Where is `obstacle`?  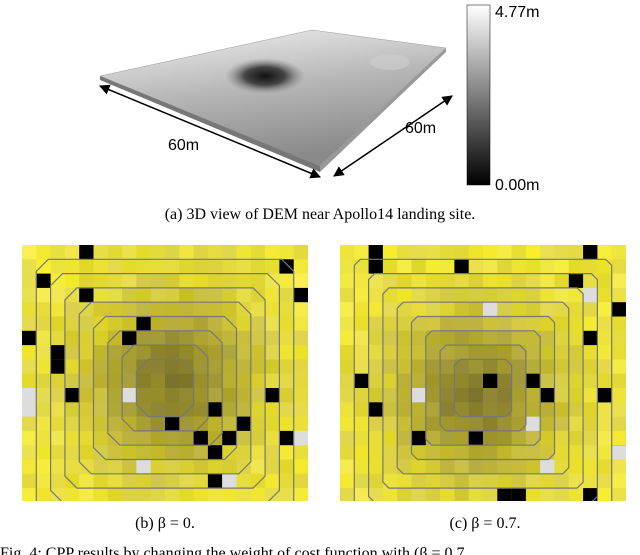 obstacle is located at coordinates (475, 438).